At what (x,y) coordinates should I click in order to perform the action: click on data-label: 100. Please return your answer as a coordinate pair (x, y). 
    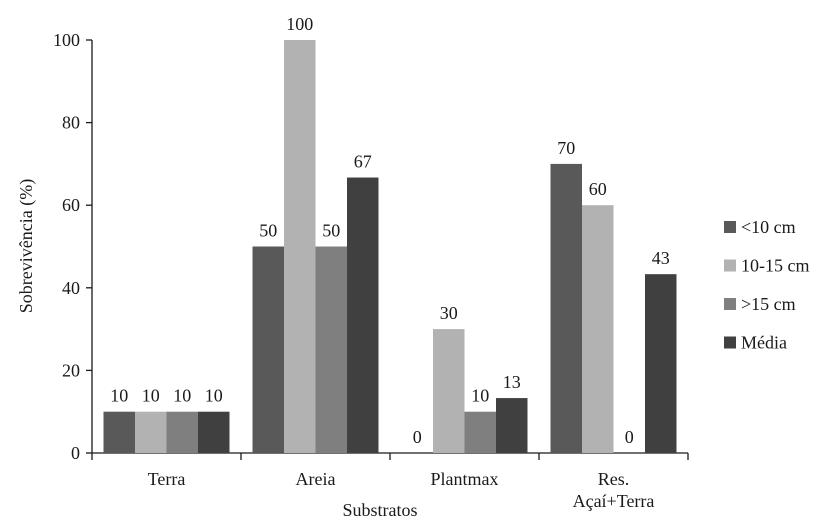
    Looking at the image, I should click on (299, 24).